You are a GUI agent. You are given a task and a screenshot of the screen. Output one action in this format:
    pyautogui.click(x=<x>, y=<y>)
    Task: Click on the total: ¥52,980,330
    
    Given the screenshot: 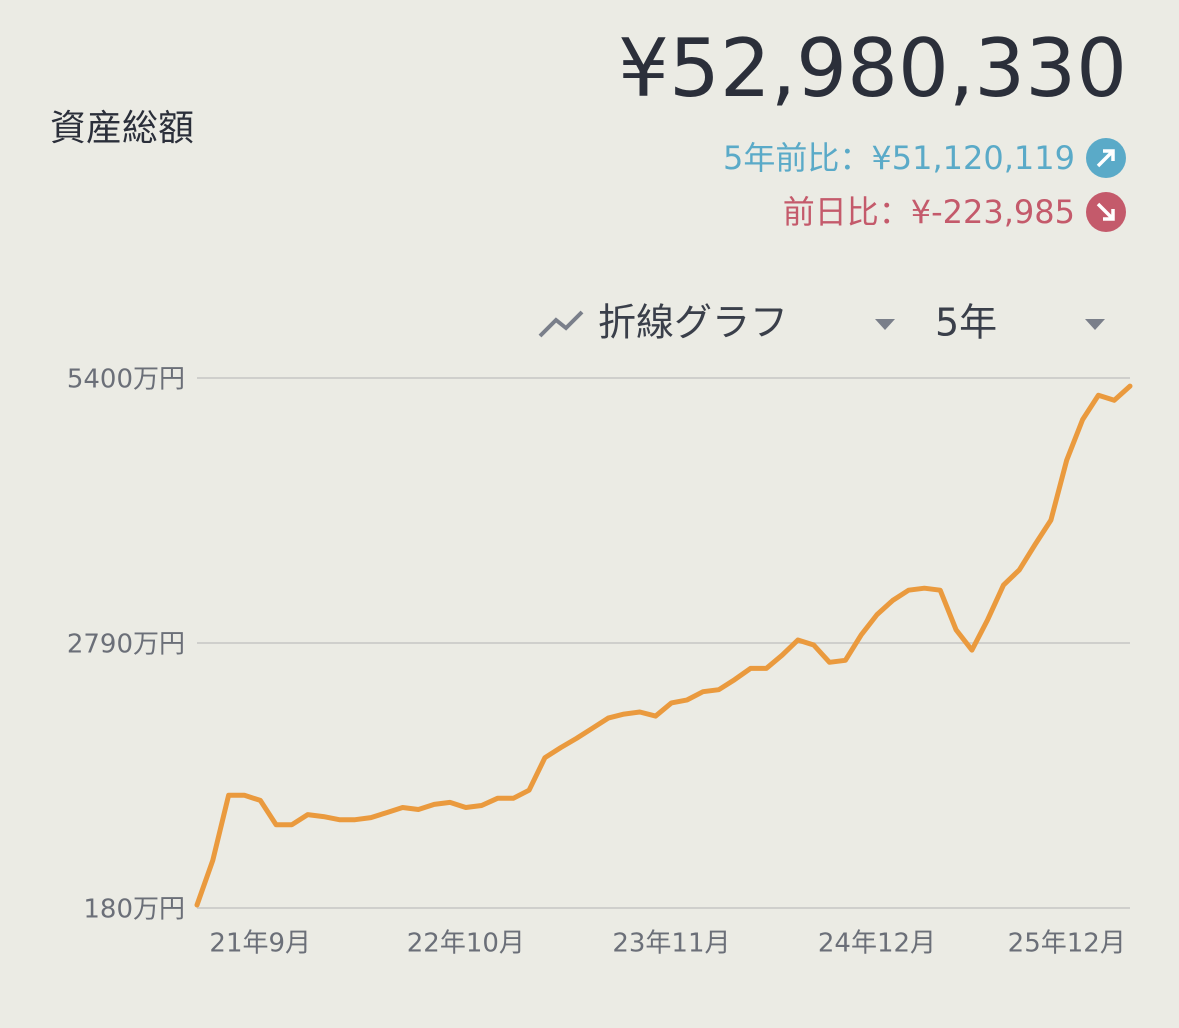 What is the action you would take?
    pyautogui.click(x=872, y=68)
    